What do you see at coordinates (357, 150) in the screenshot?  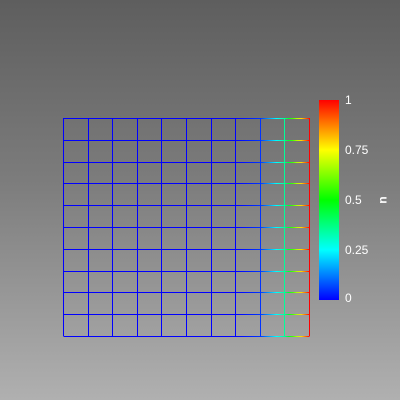 I see `colorbar-tick-label: 0.75` at bounding box center [357, 150].